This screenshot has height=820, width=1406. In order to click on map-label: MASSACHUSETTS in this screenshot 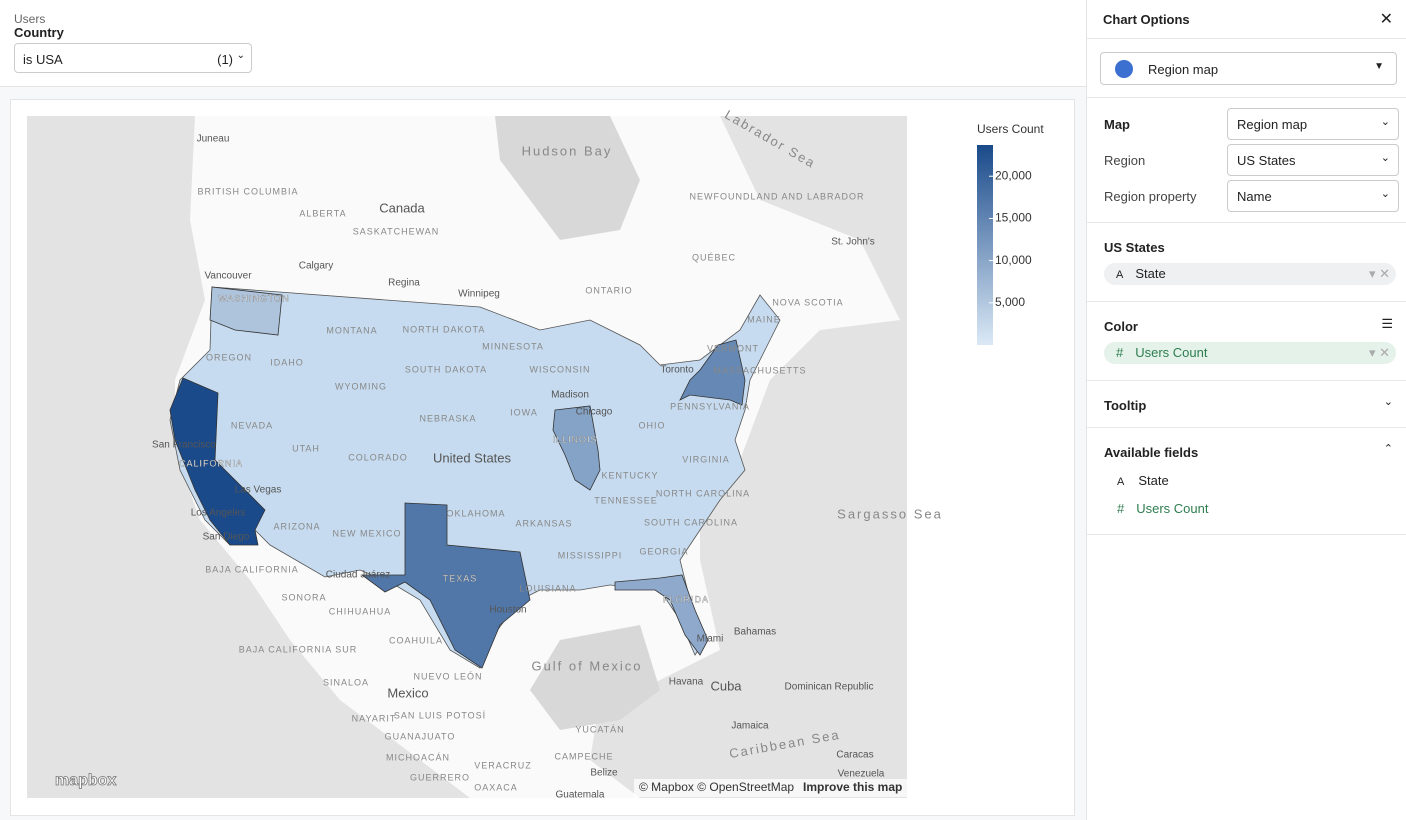, I will do `click(759, 370)`.